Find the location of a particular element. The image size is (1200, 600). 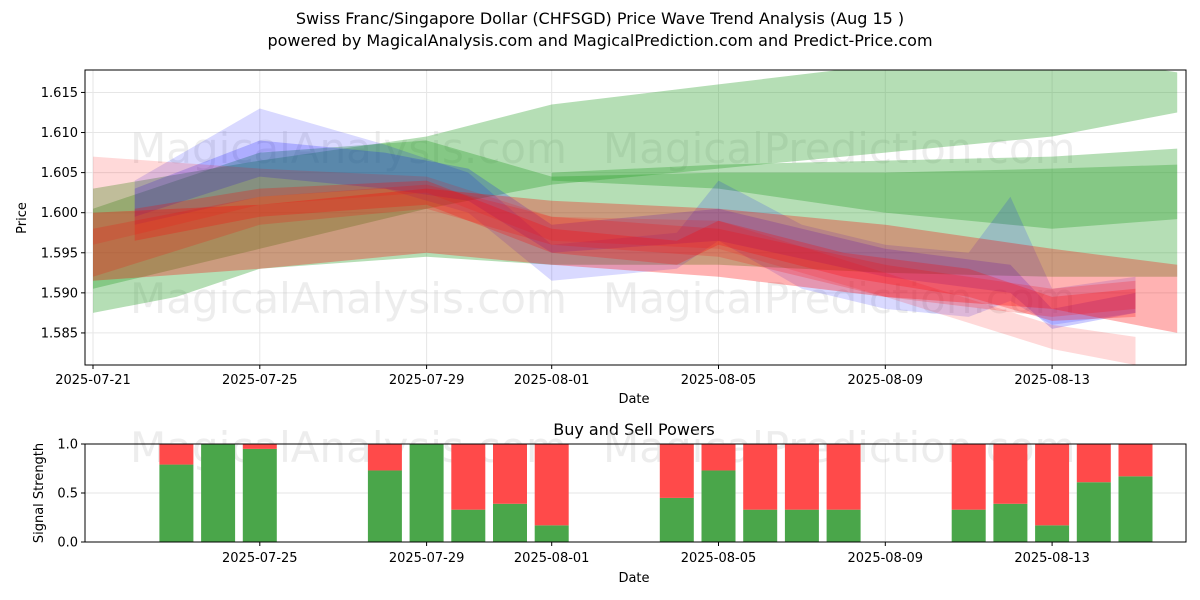

watermark-prediction-mid: MagicalPrediction.com is located at coordinates (839, 298).